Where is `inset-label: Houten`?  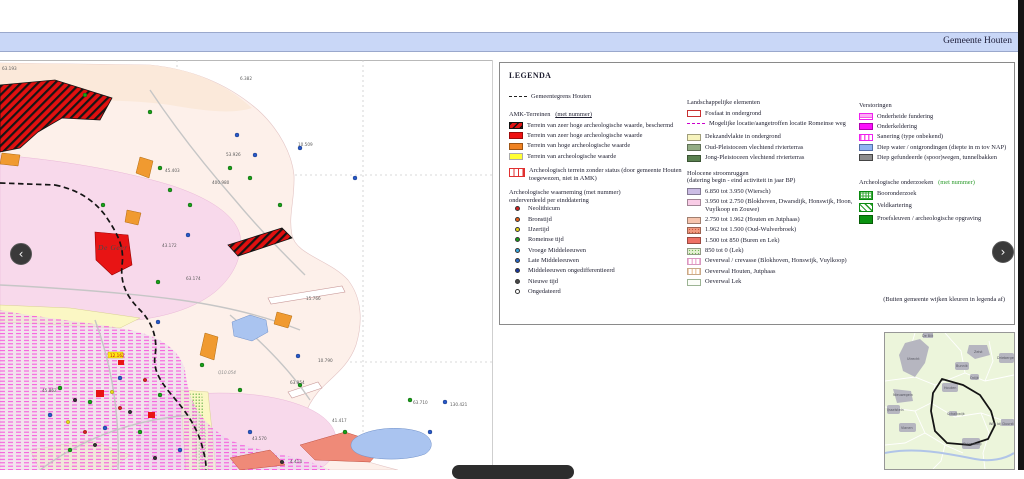
inset-label: Houten is located at coordinates (950, 388).